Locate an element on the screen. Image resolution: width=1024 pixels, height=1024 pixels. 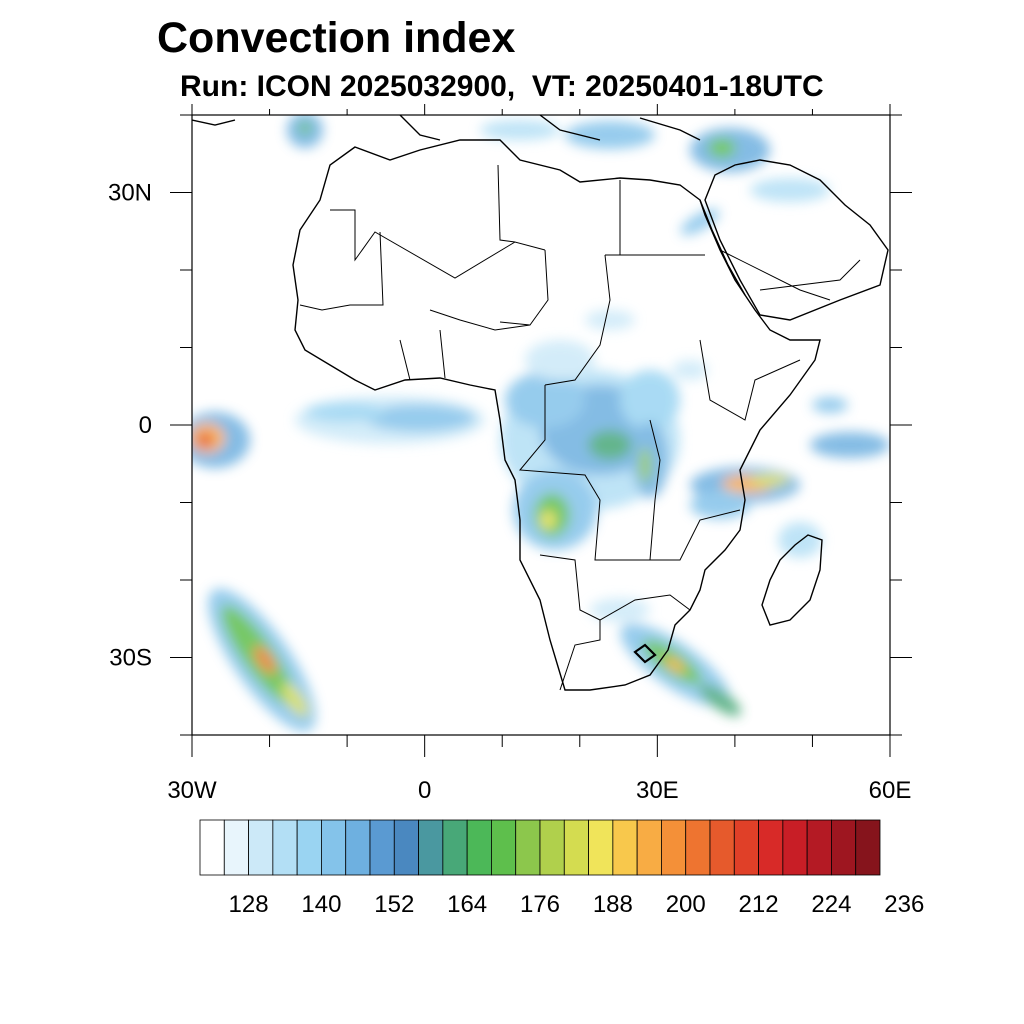
colorbar-label: 152 is located at coordinates (394, 904).